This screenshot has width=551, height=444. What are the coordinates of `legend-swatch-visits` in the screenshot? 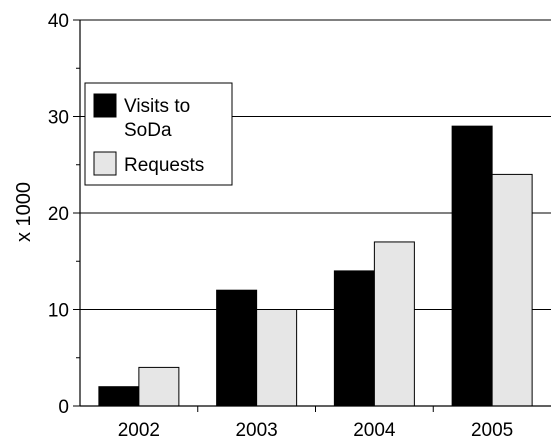 It's located at (105, 105).